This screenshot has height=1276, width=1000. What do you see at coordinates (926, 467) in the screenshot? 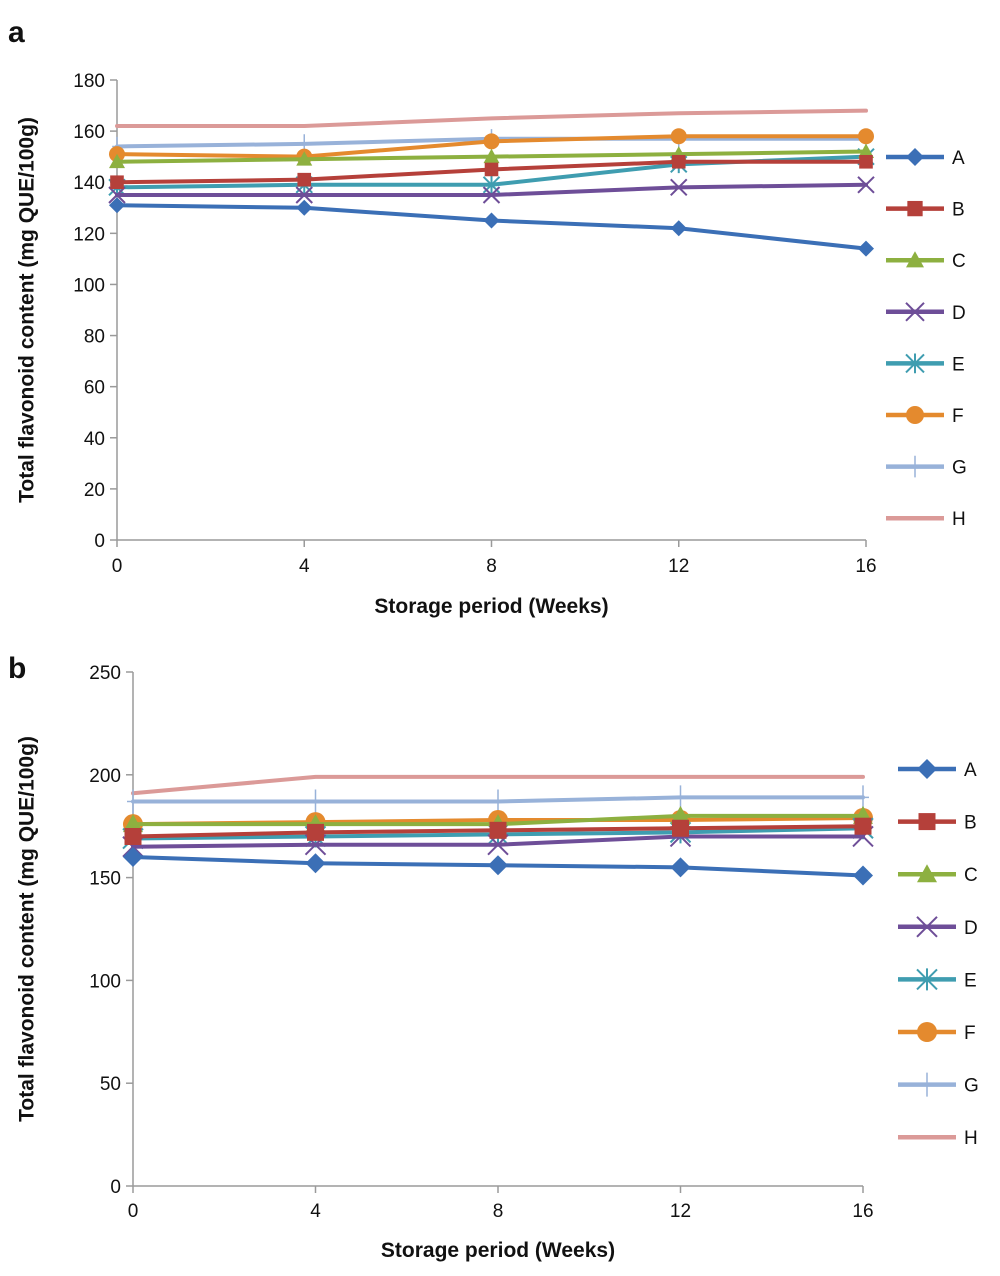
I see `legend-item-G: G` at bounding box center [926, 467].